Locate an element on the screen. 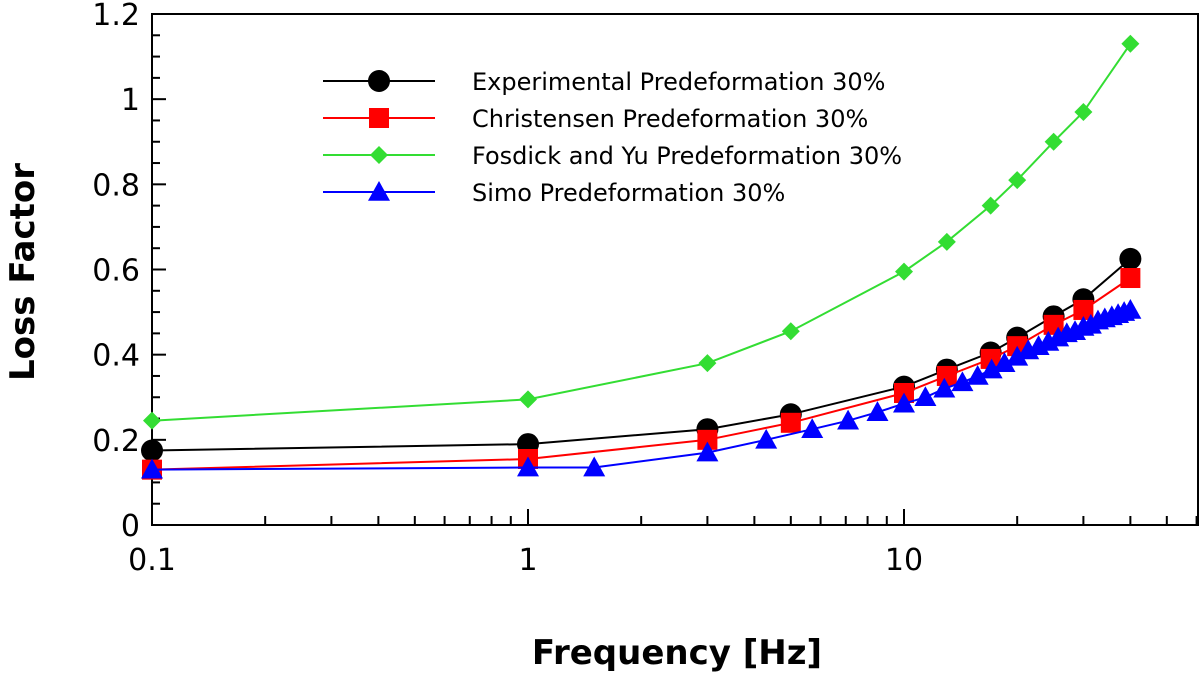  y-tick-label: 0 is located at coordinates (130, 526).